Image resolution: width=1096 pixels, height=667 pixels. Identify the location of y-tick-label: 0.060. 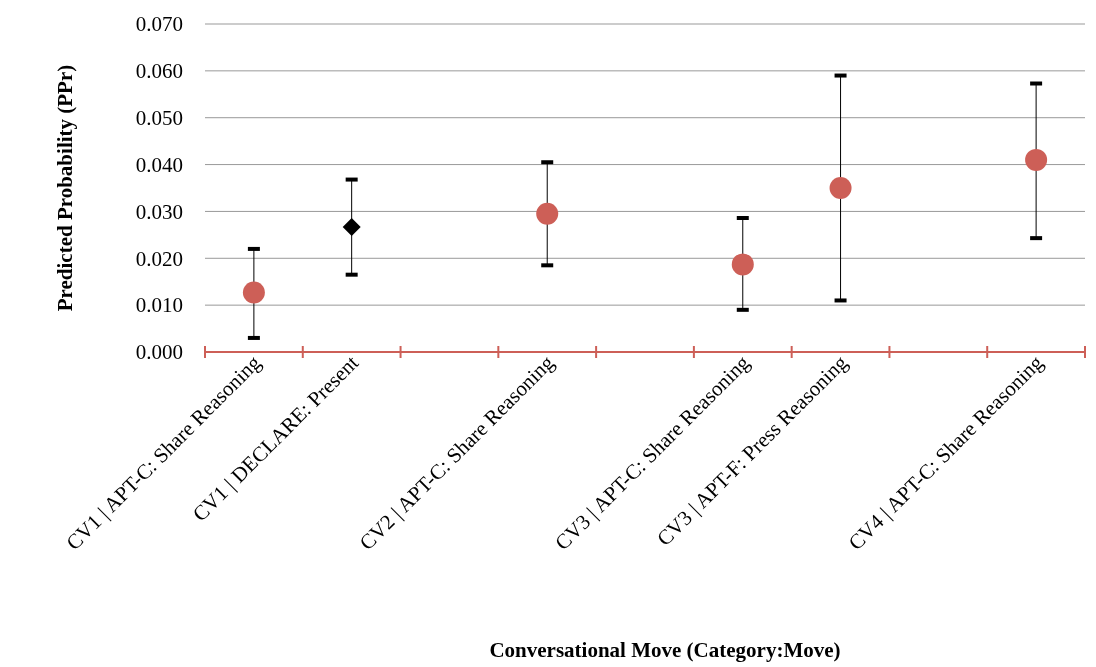
(159, 71).